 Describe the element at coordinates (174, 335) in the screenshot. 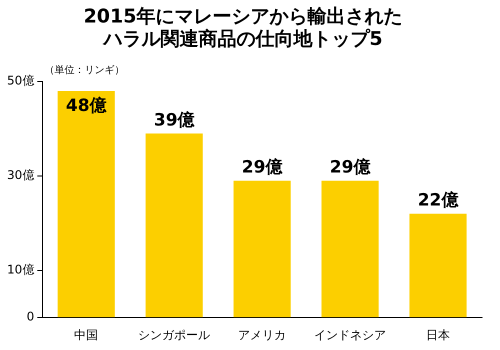

I see `x-tick-label: シンガポール` at that location.